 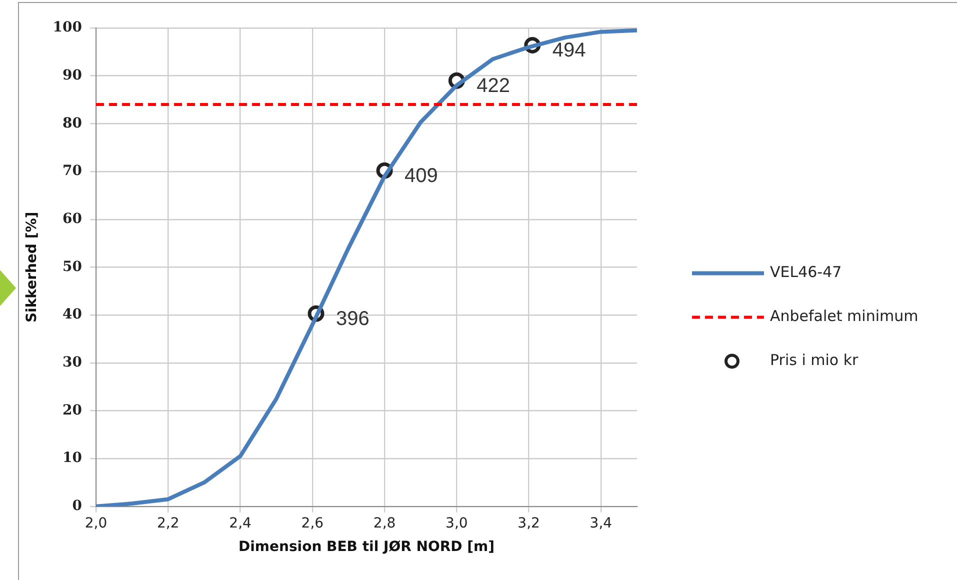 What do you see at coordinates (421, 176) in the screenshot?
I see `annotation: 409` at bounding box center [421, 176].